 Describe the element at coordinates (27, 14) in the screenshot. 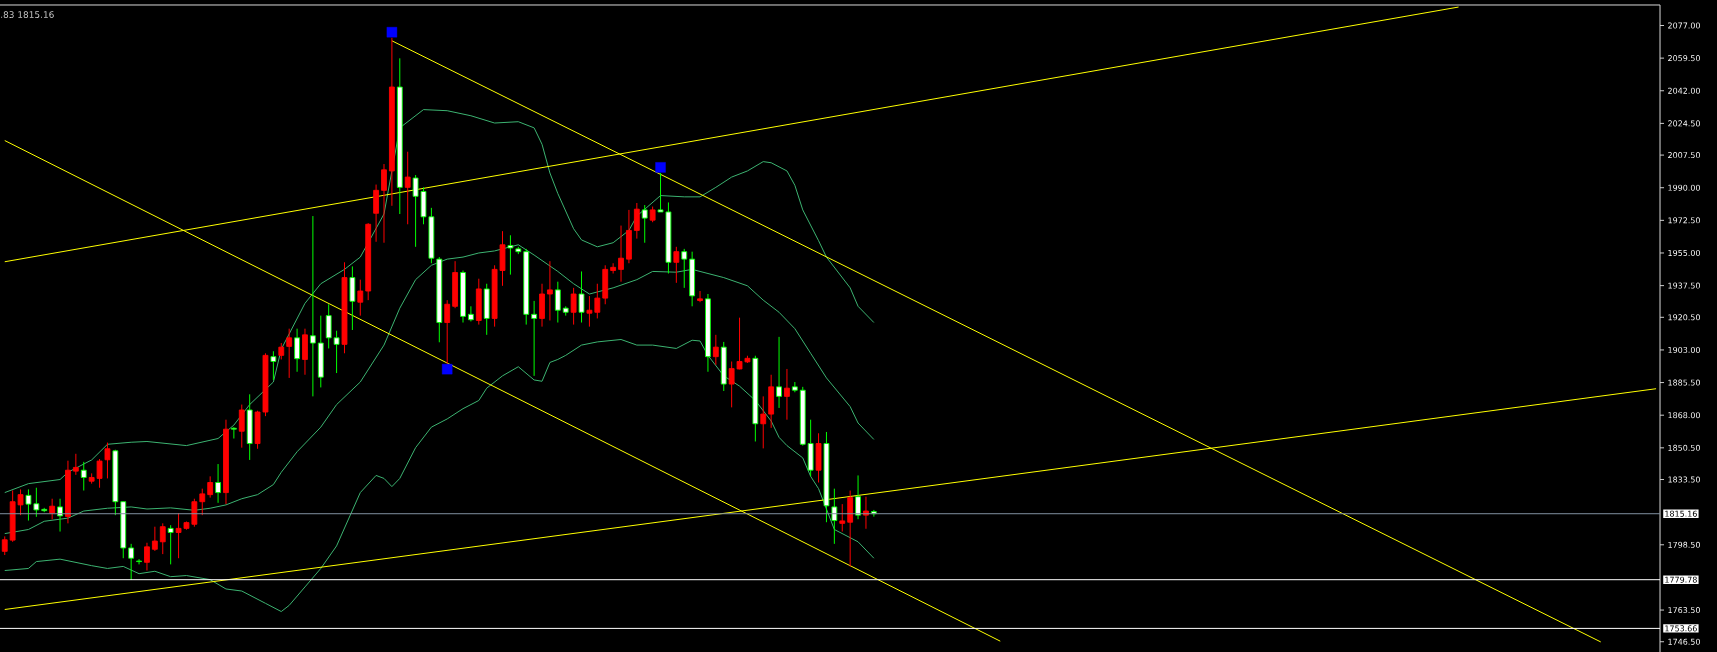

I see `annotation: .83 1815.16` at that location.